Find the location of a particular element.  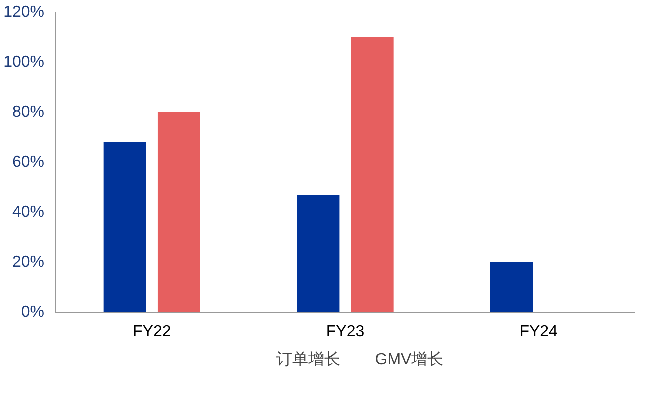

text: 订单增长 is located at coordinates (308, 360).